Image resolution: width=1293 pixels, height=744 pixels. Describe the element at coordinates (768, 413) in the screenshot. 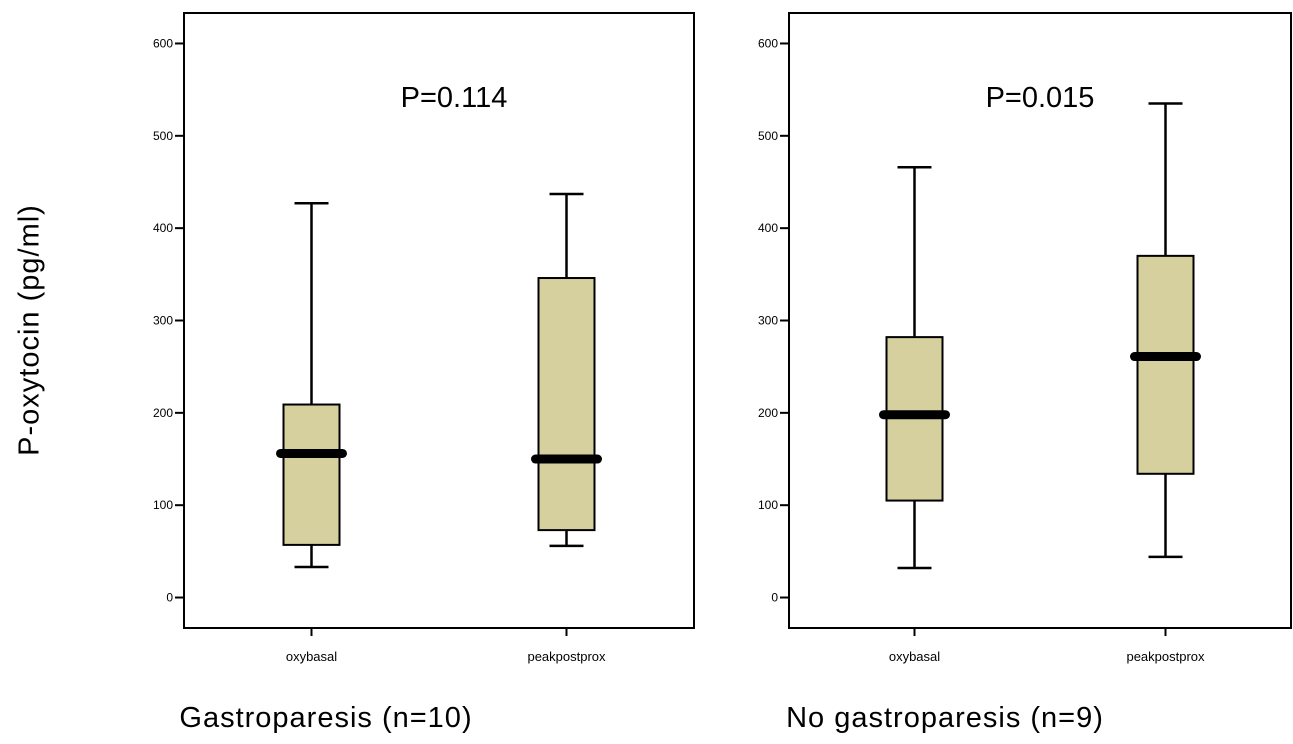

I see `y-tick-label-no-gastroparesis: 200` at that location.